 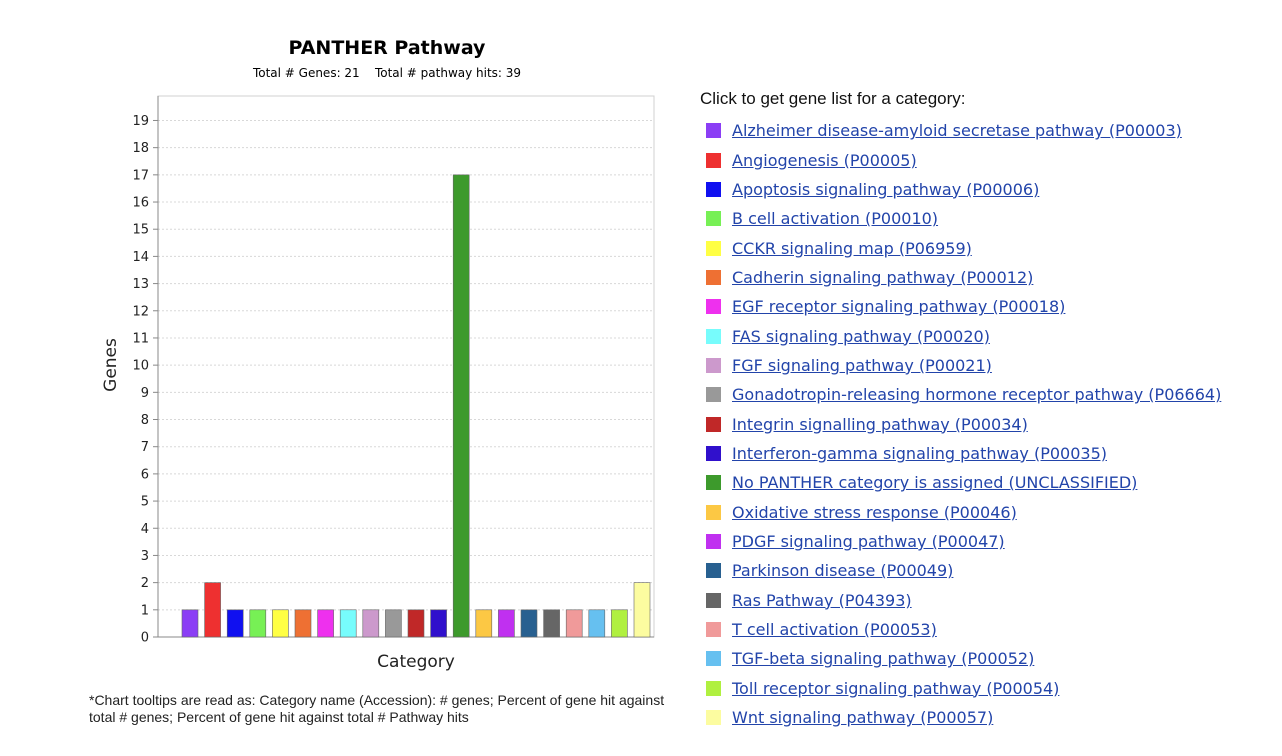 What do you see at coordinates (833, 98) in the screenshot?
I see `legend-heading: Click to get gene list for a category:` at bounding box center [833, 98].